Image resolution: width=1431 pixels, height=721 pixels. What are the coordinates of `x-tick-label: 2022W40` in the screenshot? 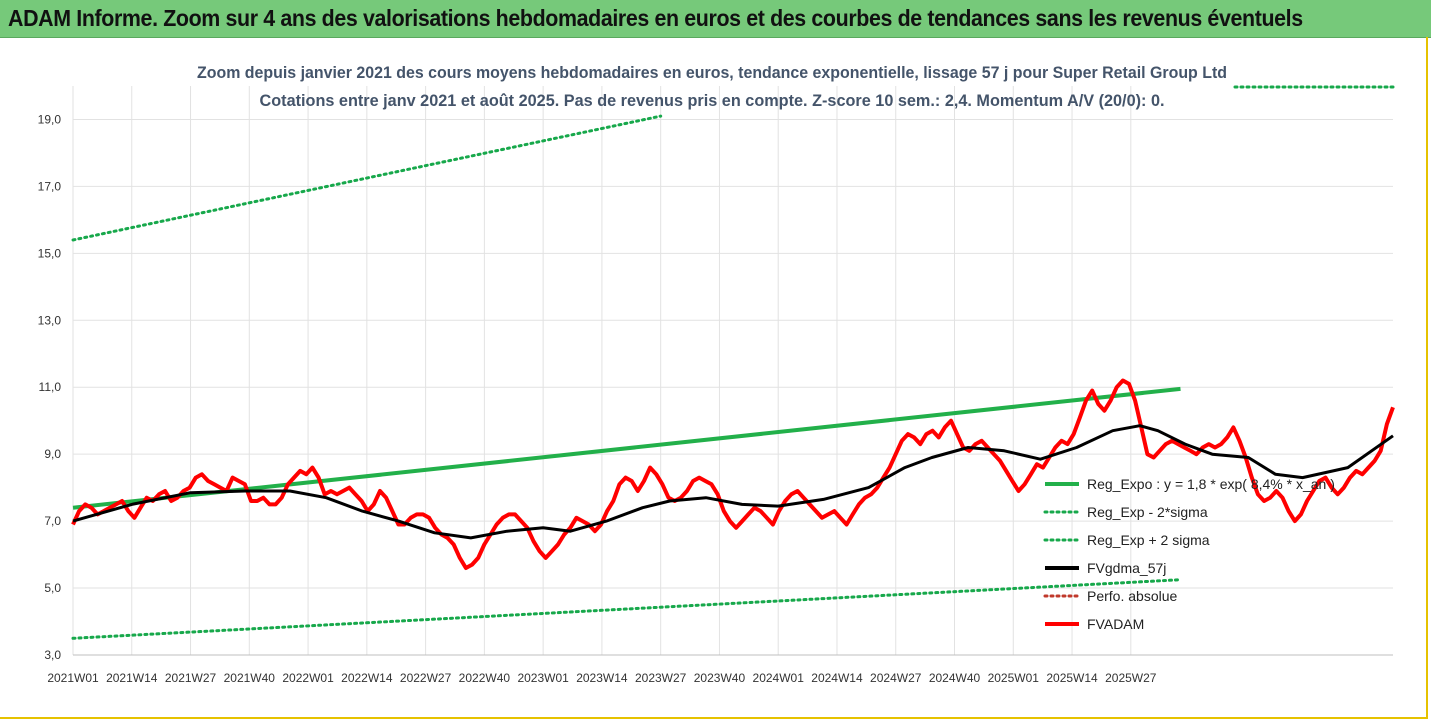 It's located at (485, 678).